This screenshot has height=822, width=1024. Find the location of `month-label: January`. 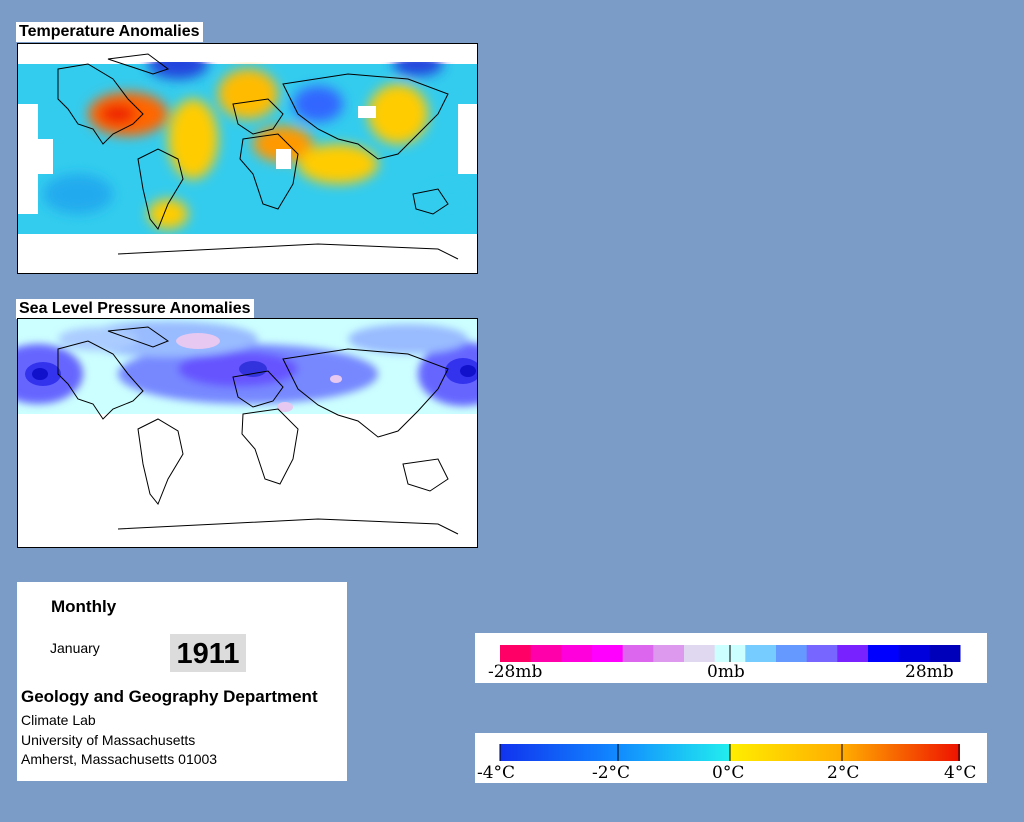

month-label: January is located at coordinates (75, 648).